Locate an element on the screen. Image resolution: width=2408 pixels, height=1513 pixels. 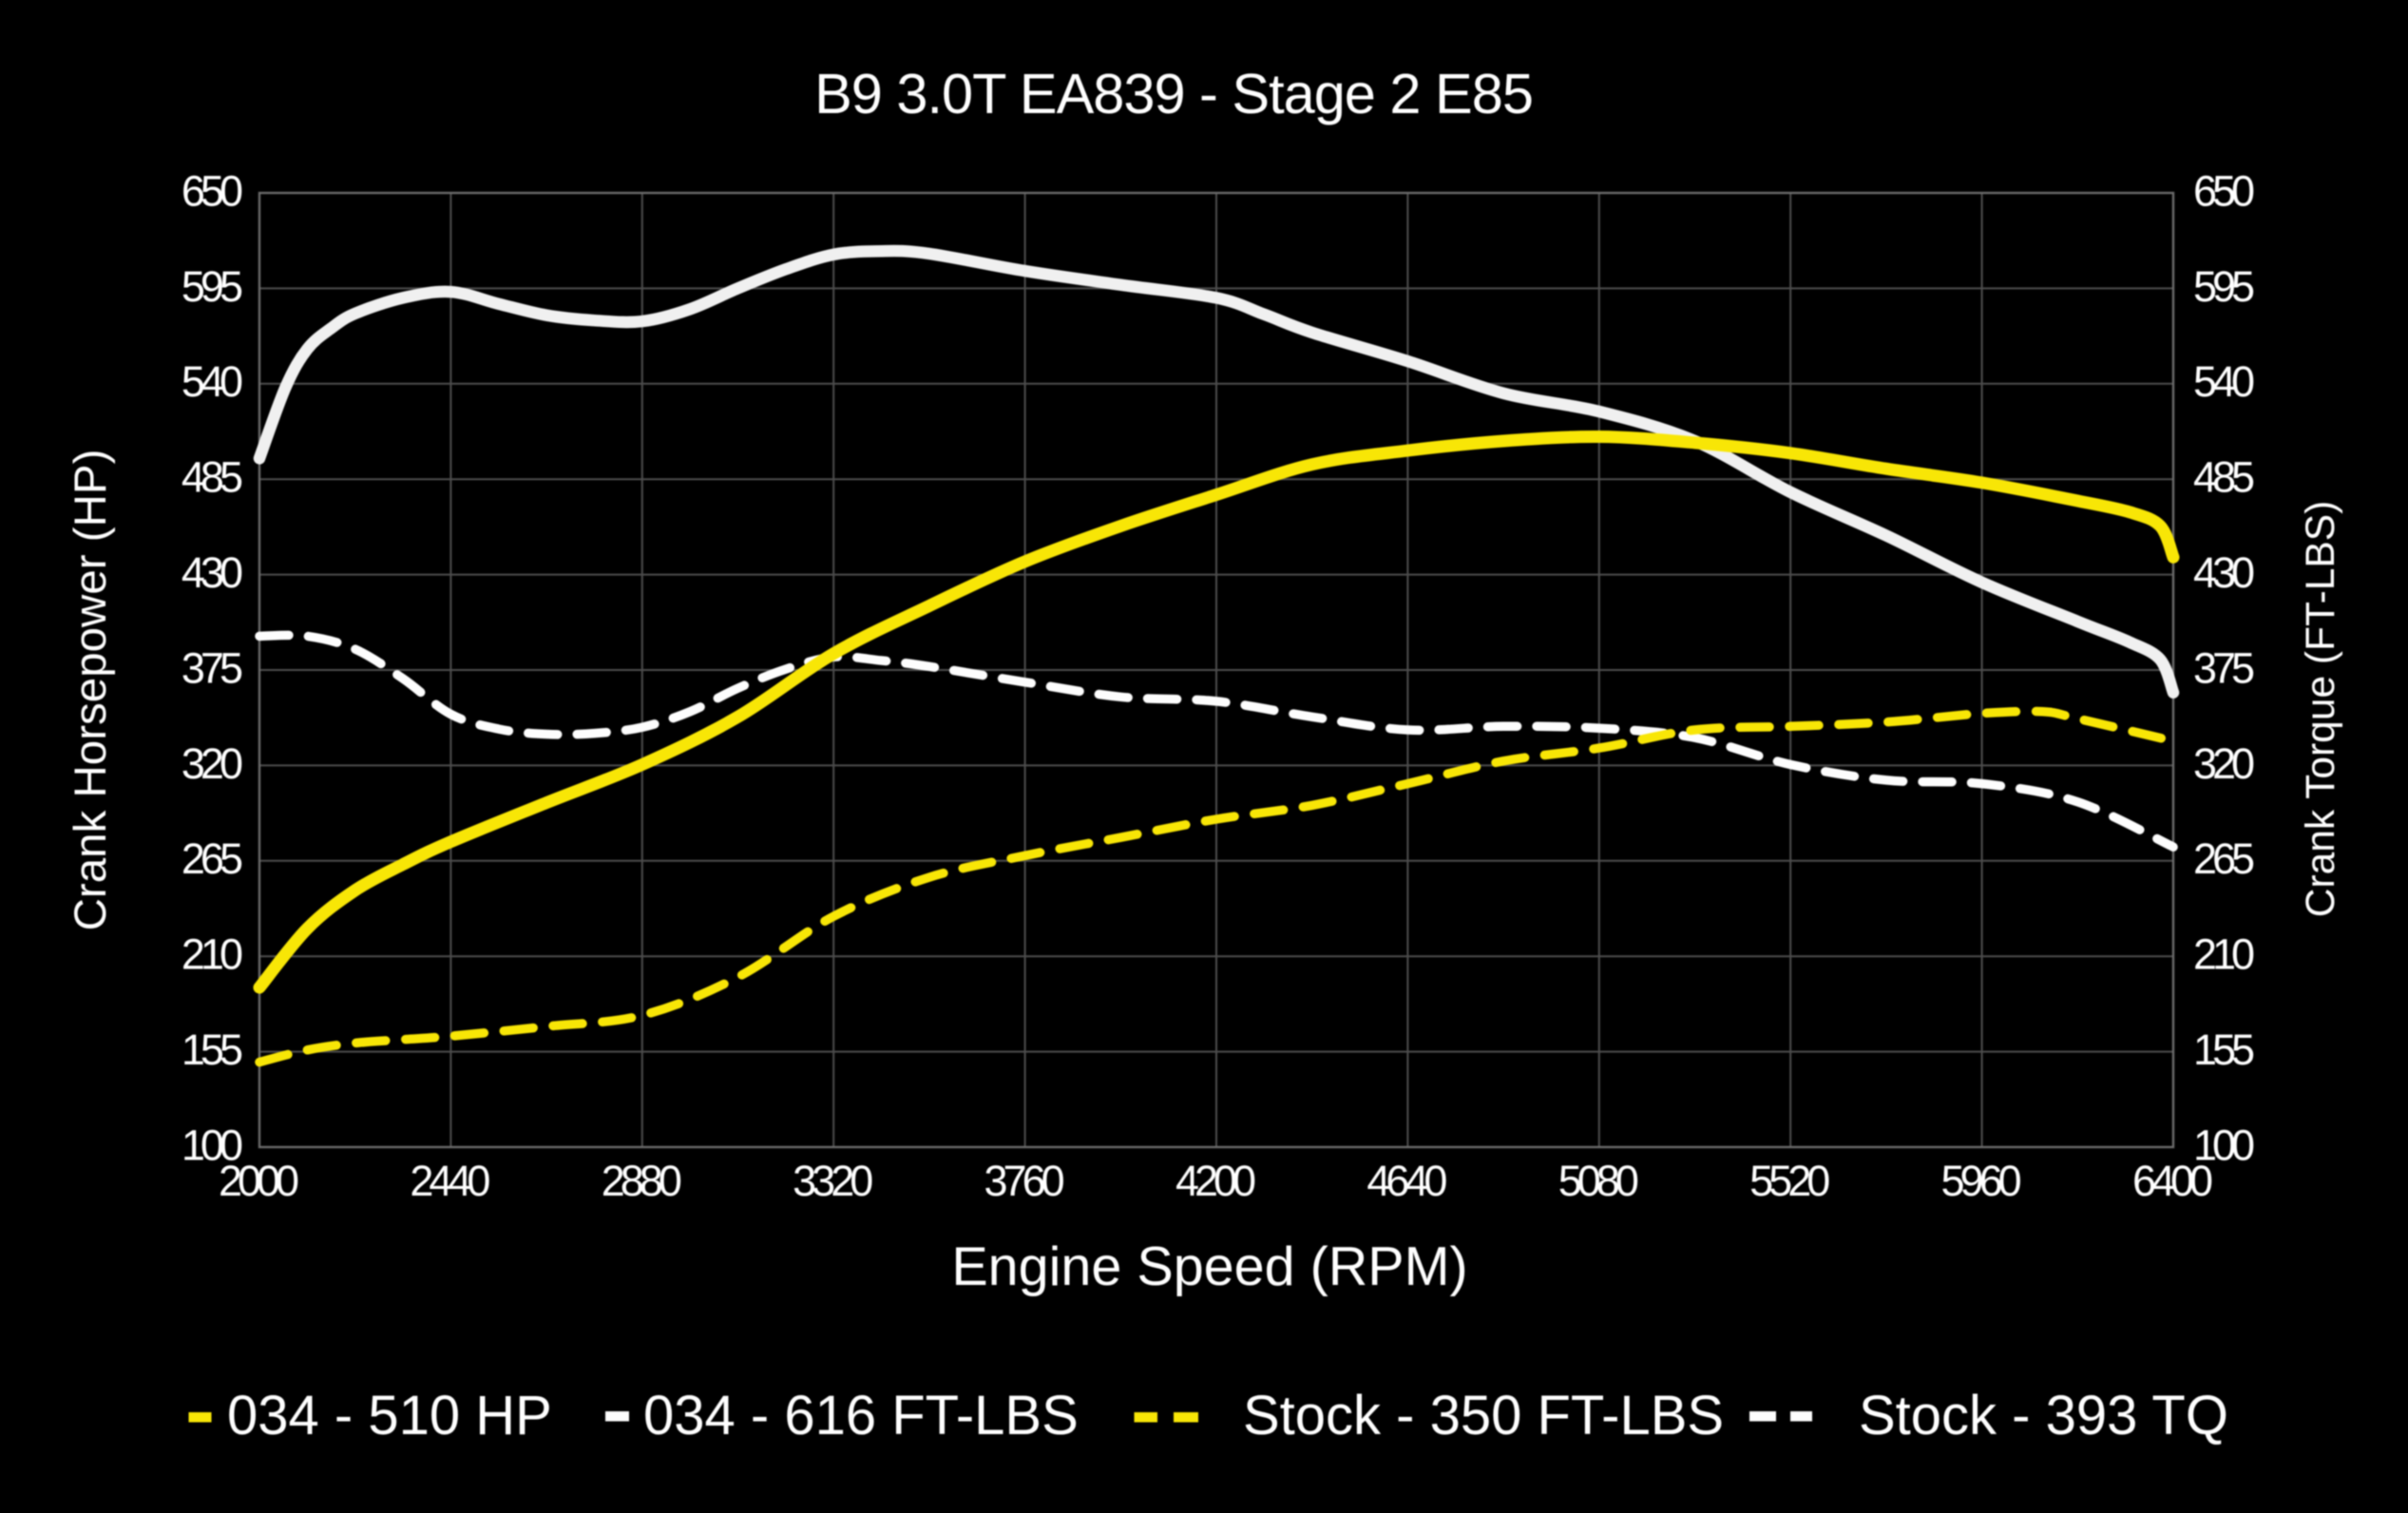
svg-text: 2880 is located at coordinates (641, 1181).